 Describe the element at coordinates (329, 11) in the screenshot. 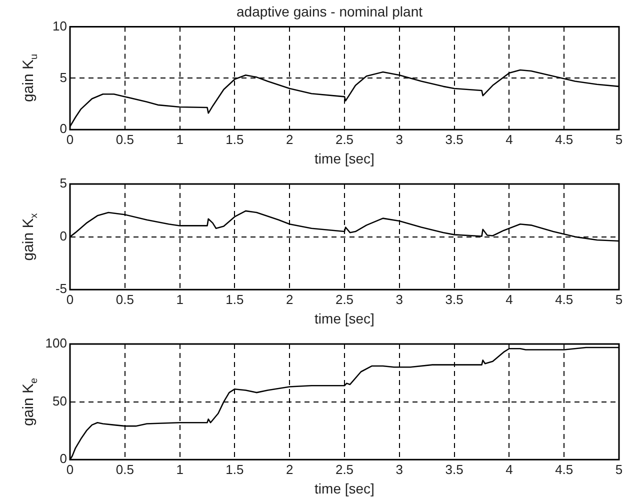

I see `chart-title: adaptive gains - nominal plant` at that location.